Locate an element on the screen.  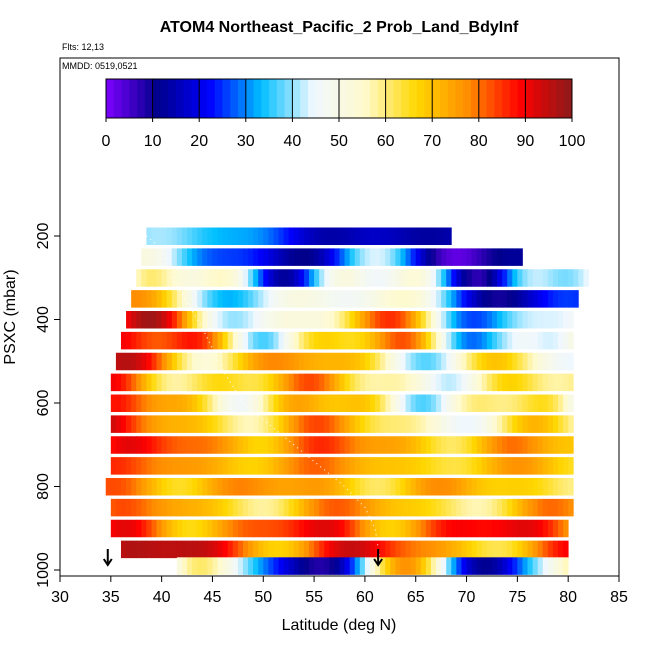
colorbar-frame is located at coordinates (339, 98).